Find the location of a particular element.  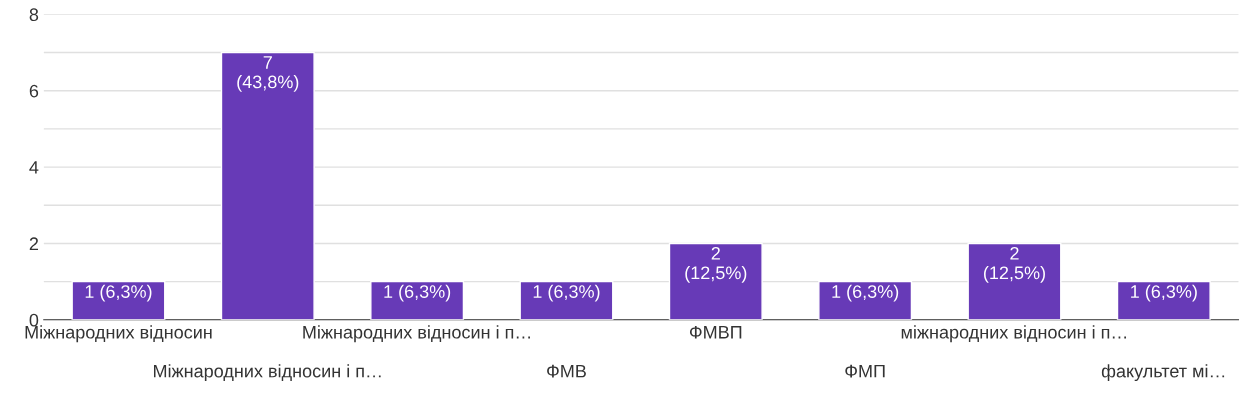

y-tick-label: 0 is located at coordinates (34, 320).